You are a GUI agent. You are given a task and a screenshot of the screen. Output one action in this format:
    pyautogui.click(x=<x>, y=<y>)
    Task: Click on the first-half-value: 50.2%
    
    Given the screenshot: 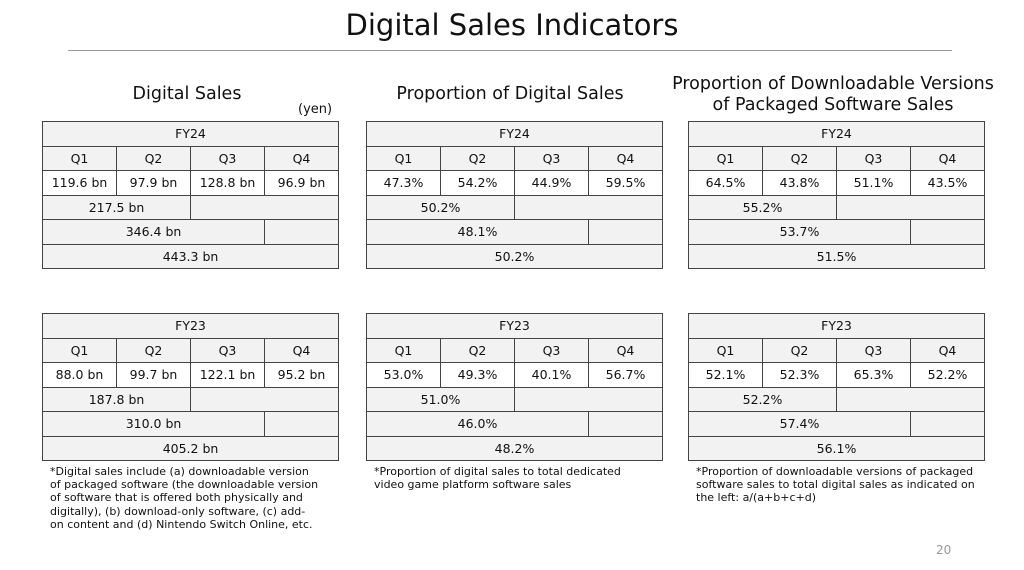 What is the action you would take?
    pyautogui.click(x=440, y=207)
    